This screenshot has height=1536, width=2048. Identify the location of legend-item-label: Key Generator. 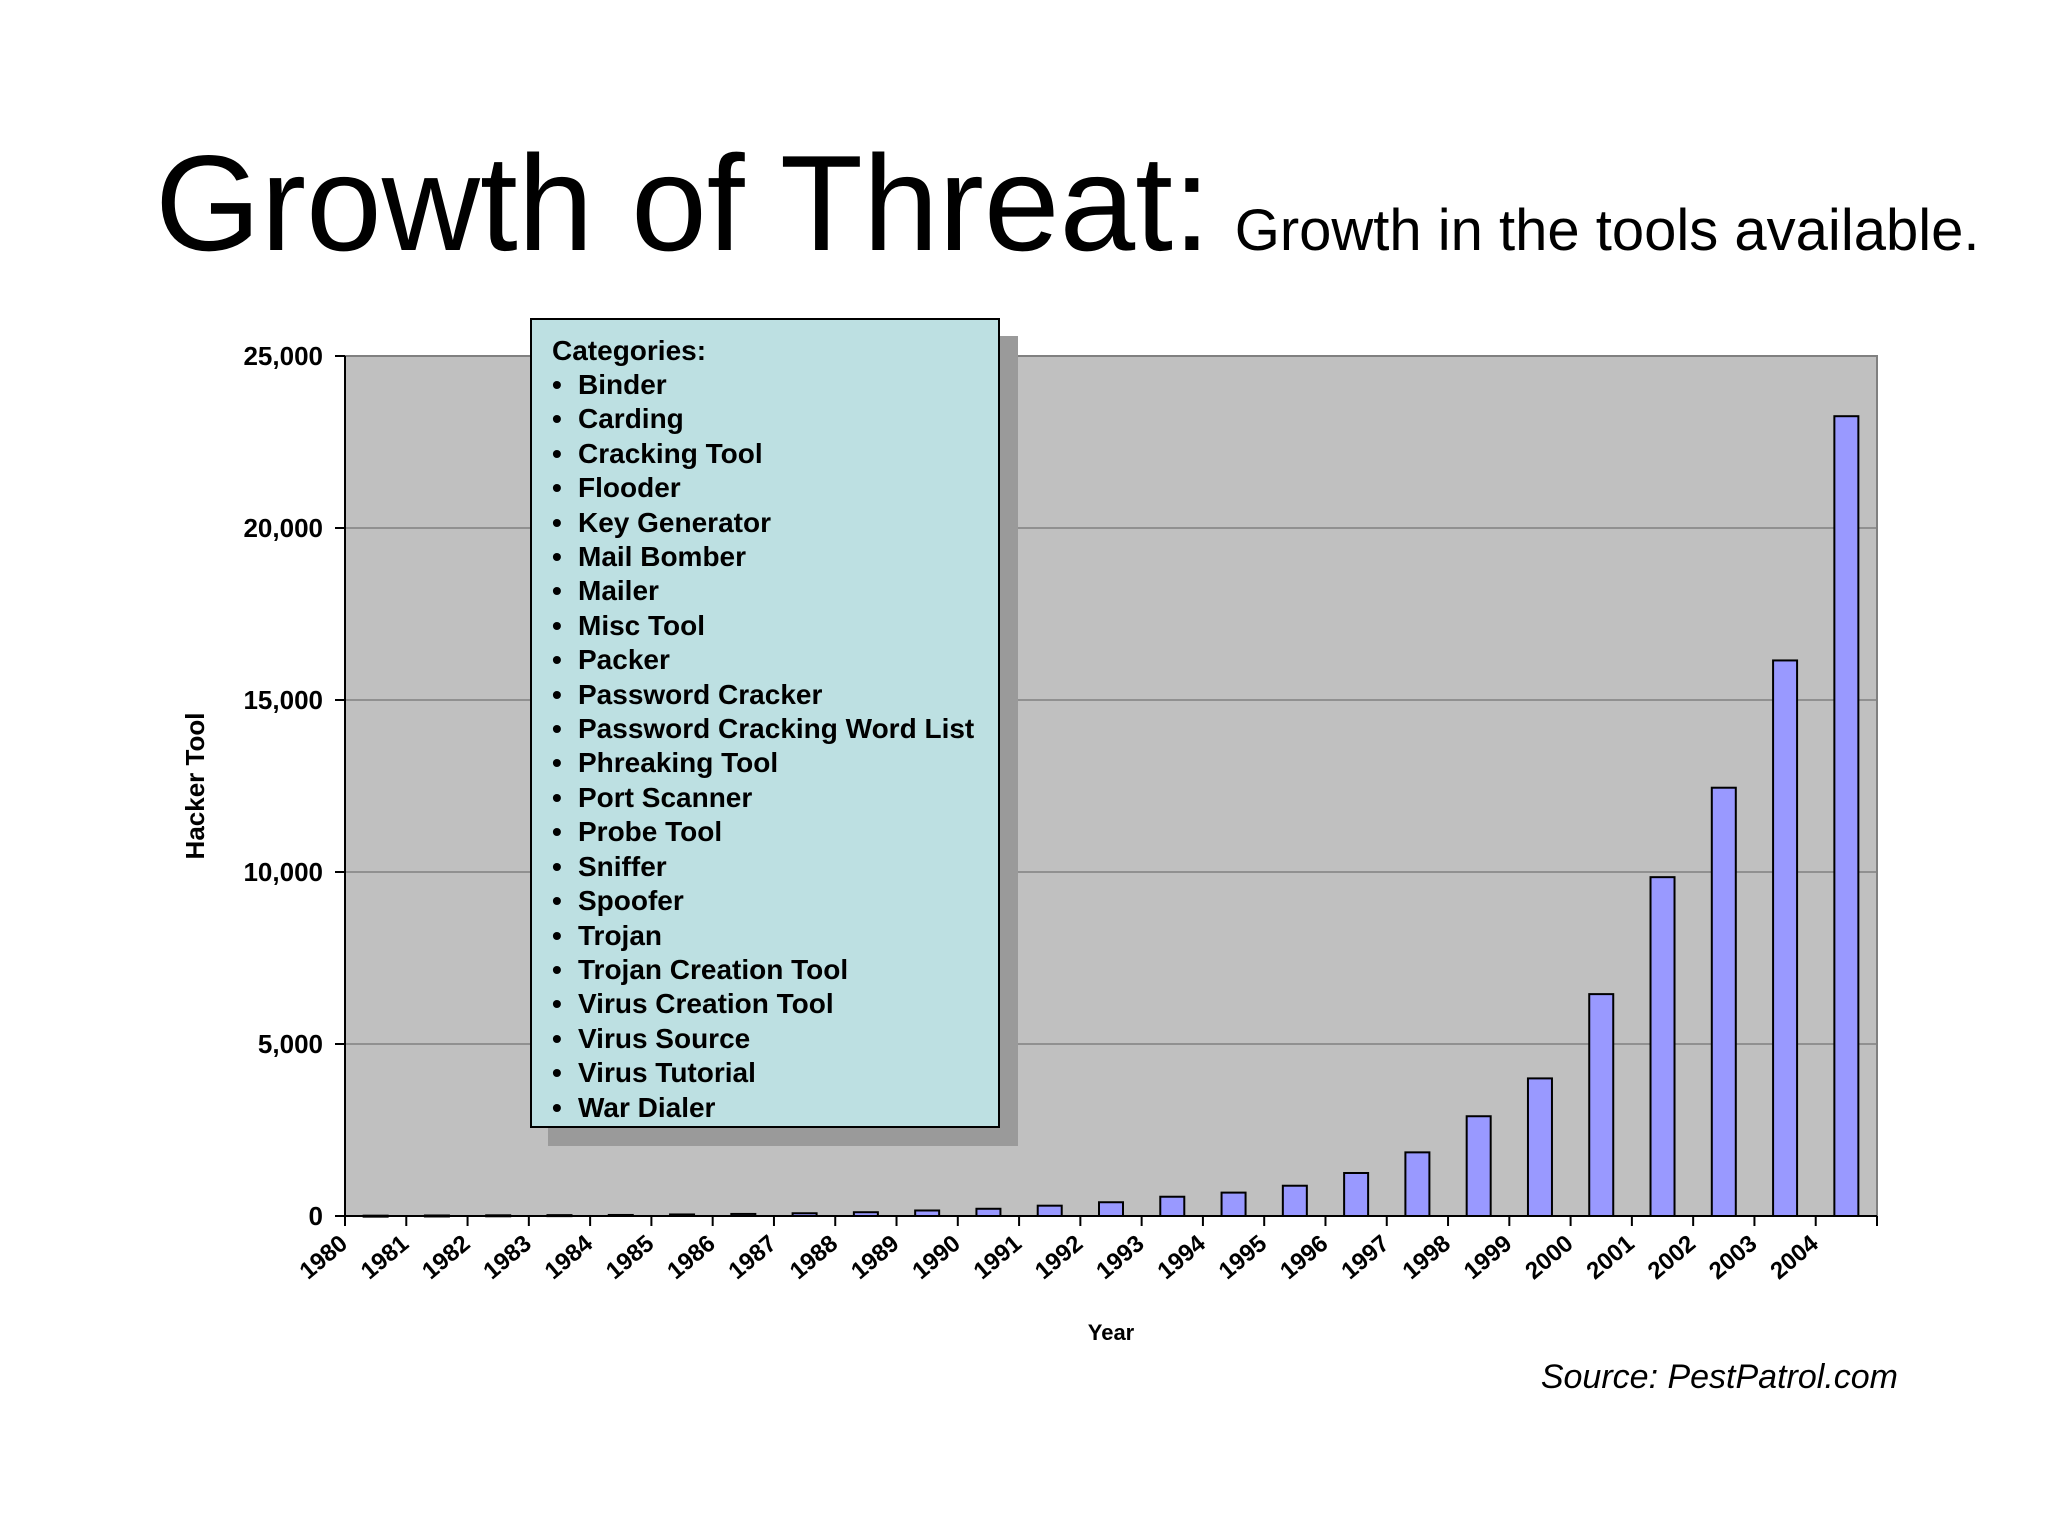
(674, 522).